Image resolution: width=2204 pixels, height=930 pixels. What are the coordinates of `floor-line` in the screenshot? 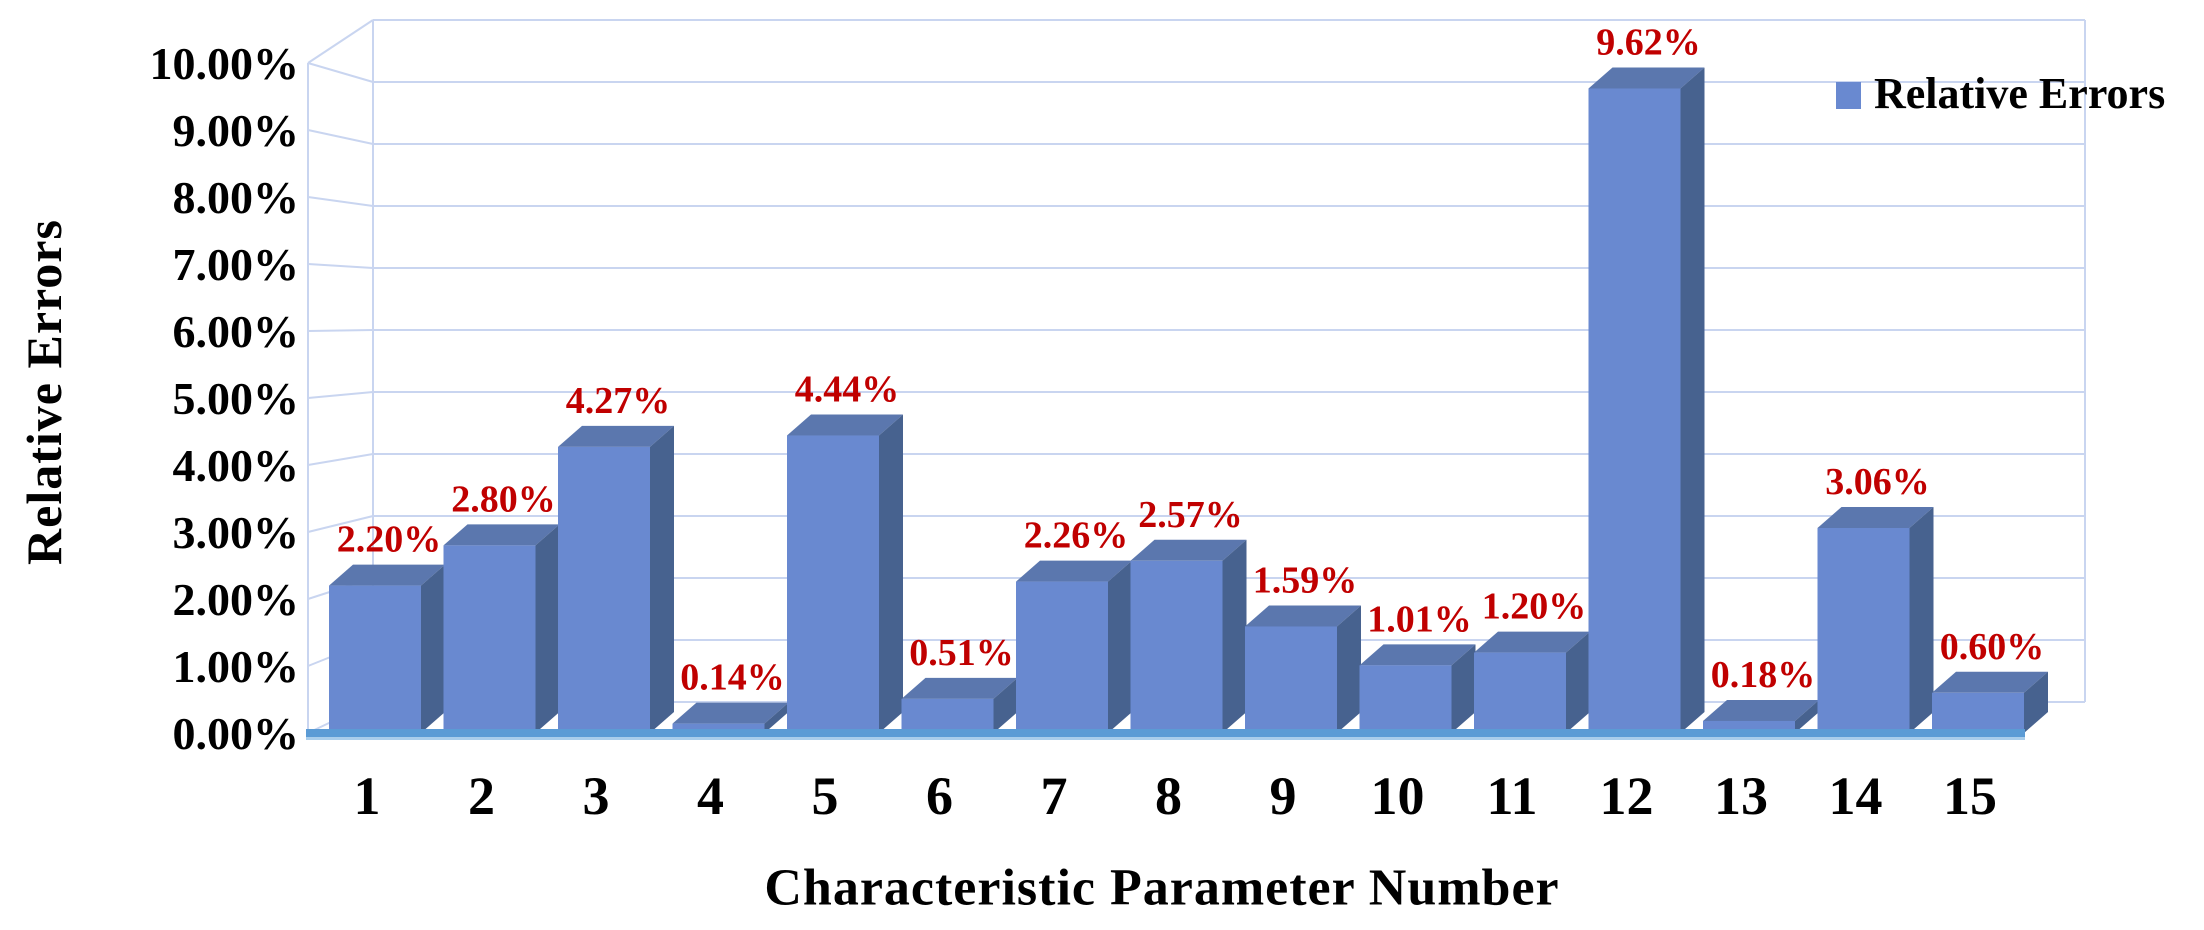 It's located at (1165, 733).